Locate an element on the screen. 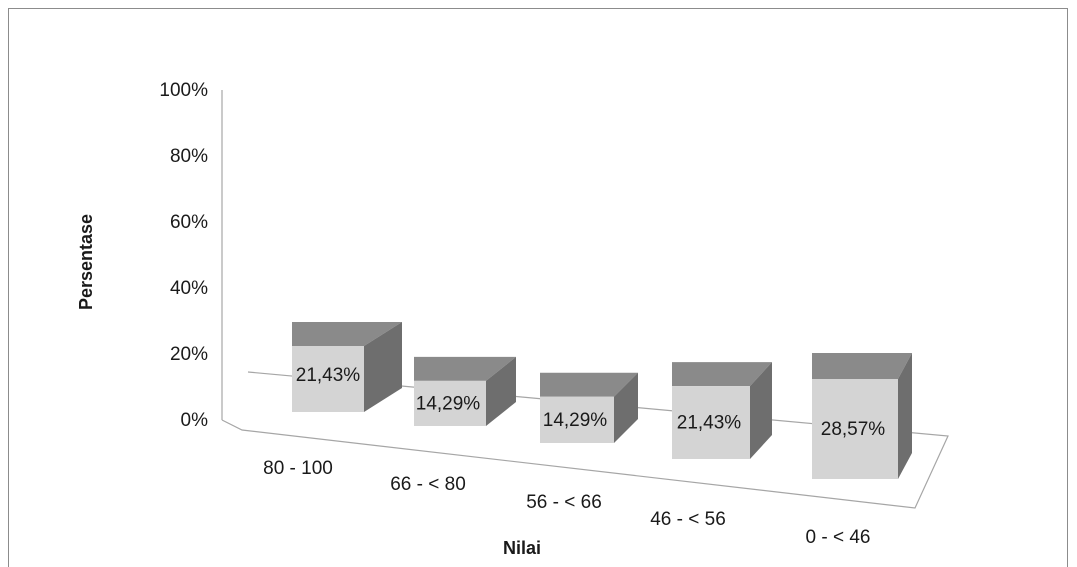  y-tick-label: 20% is located at coordinates (189, 354).